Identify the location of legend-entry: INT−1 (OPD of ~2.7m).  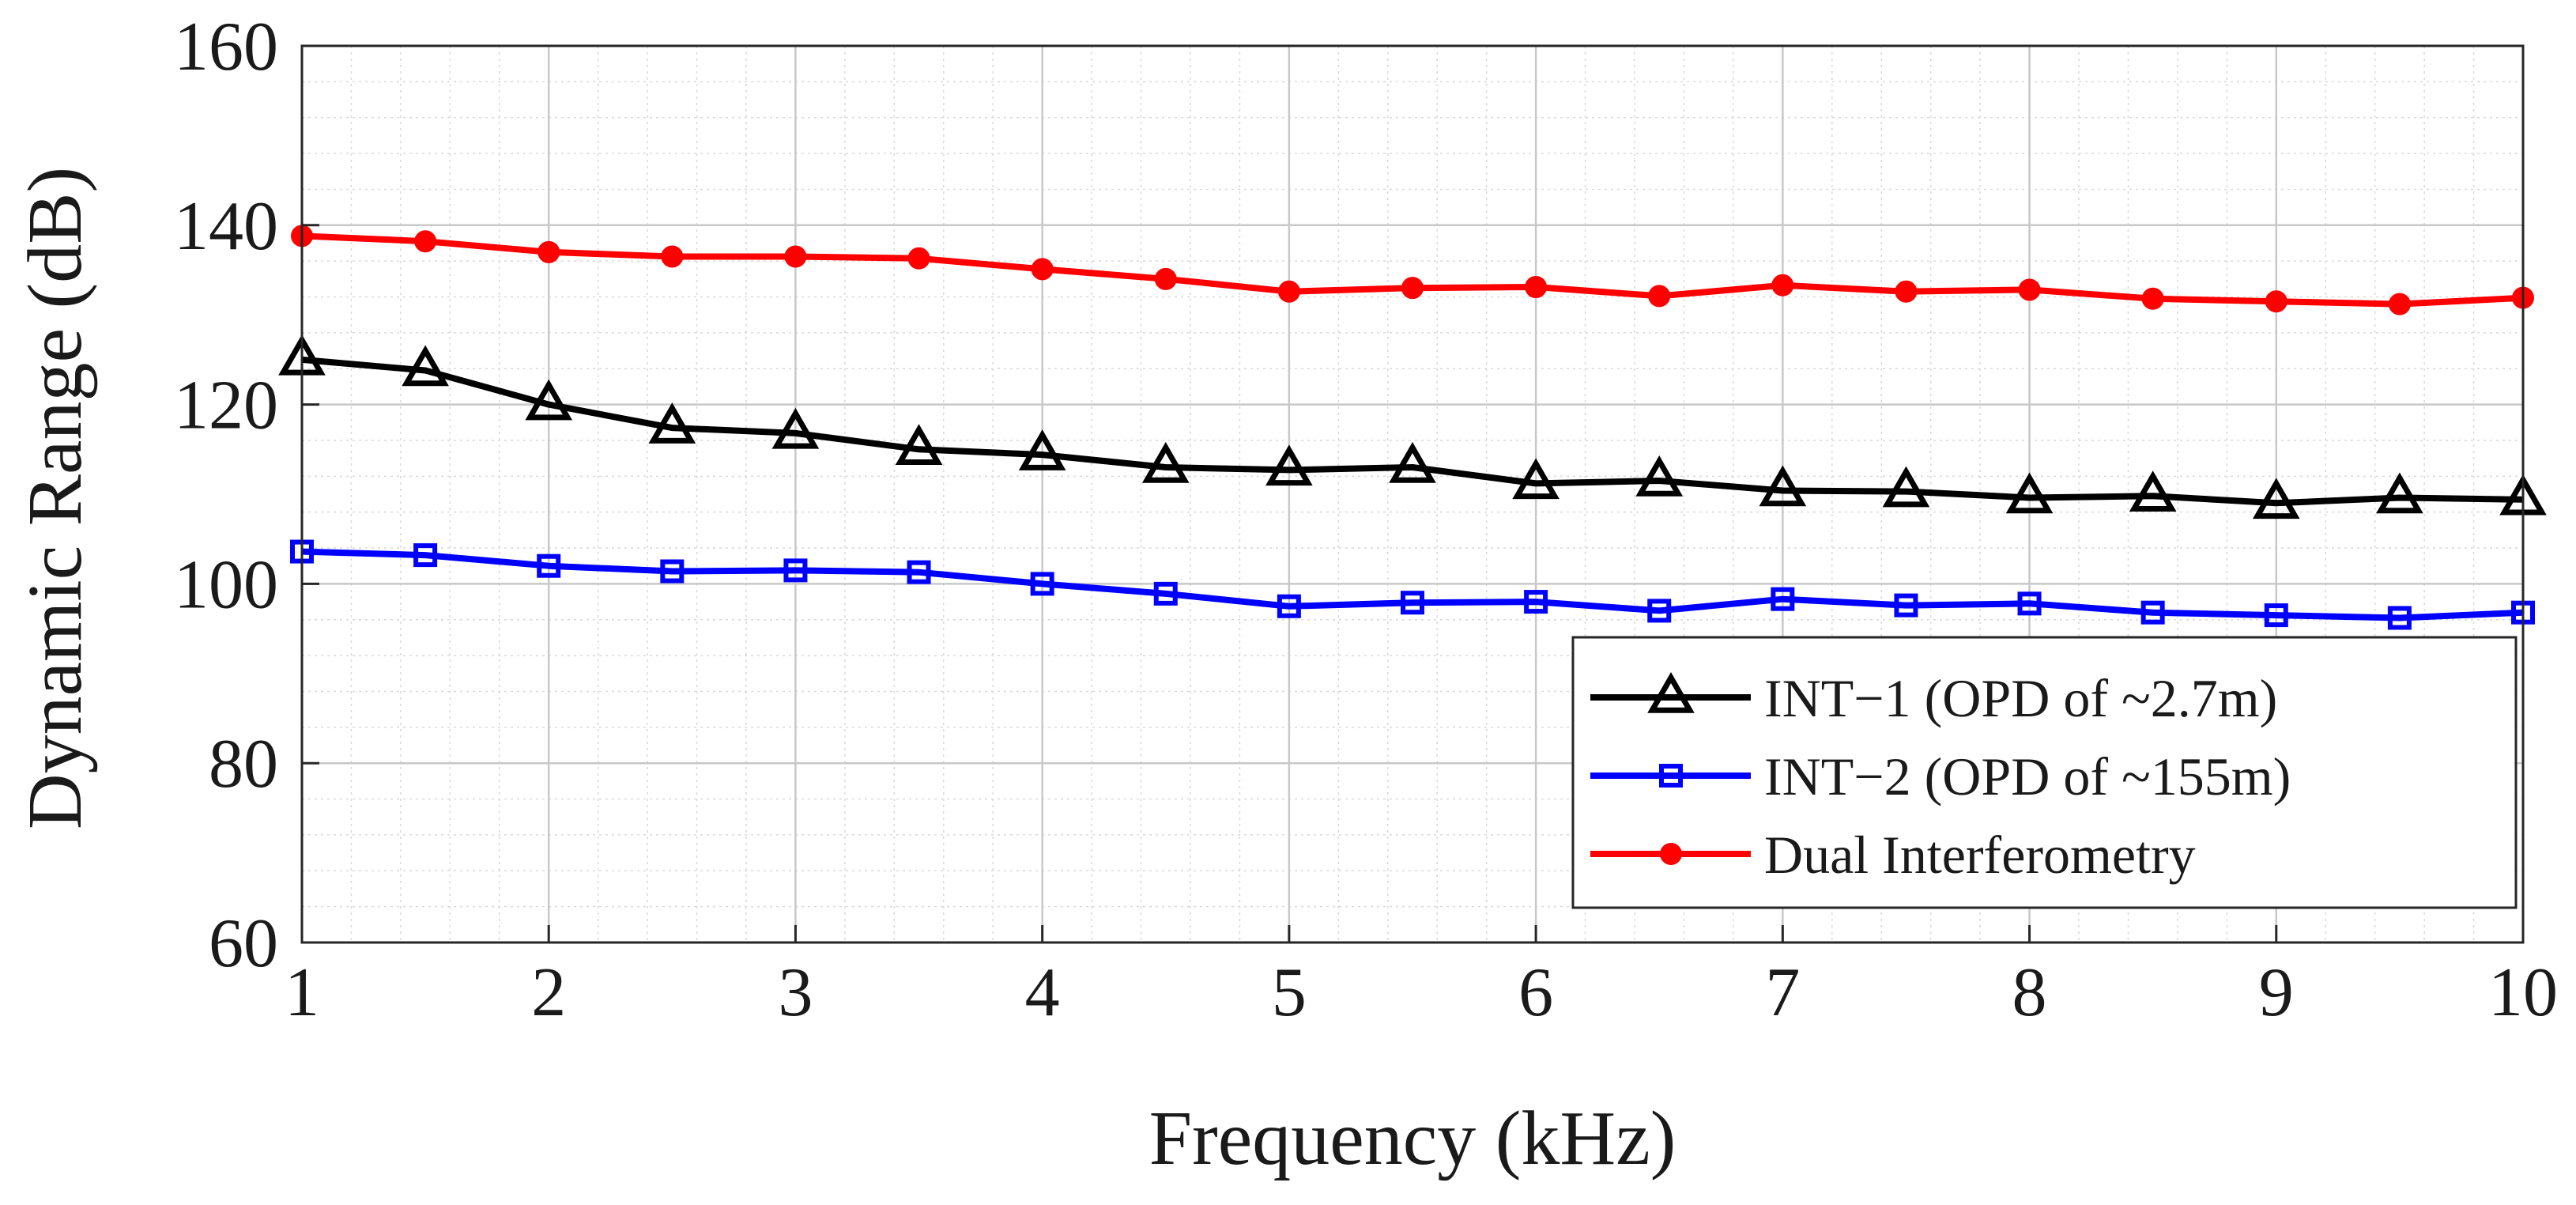
(1933, 698).